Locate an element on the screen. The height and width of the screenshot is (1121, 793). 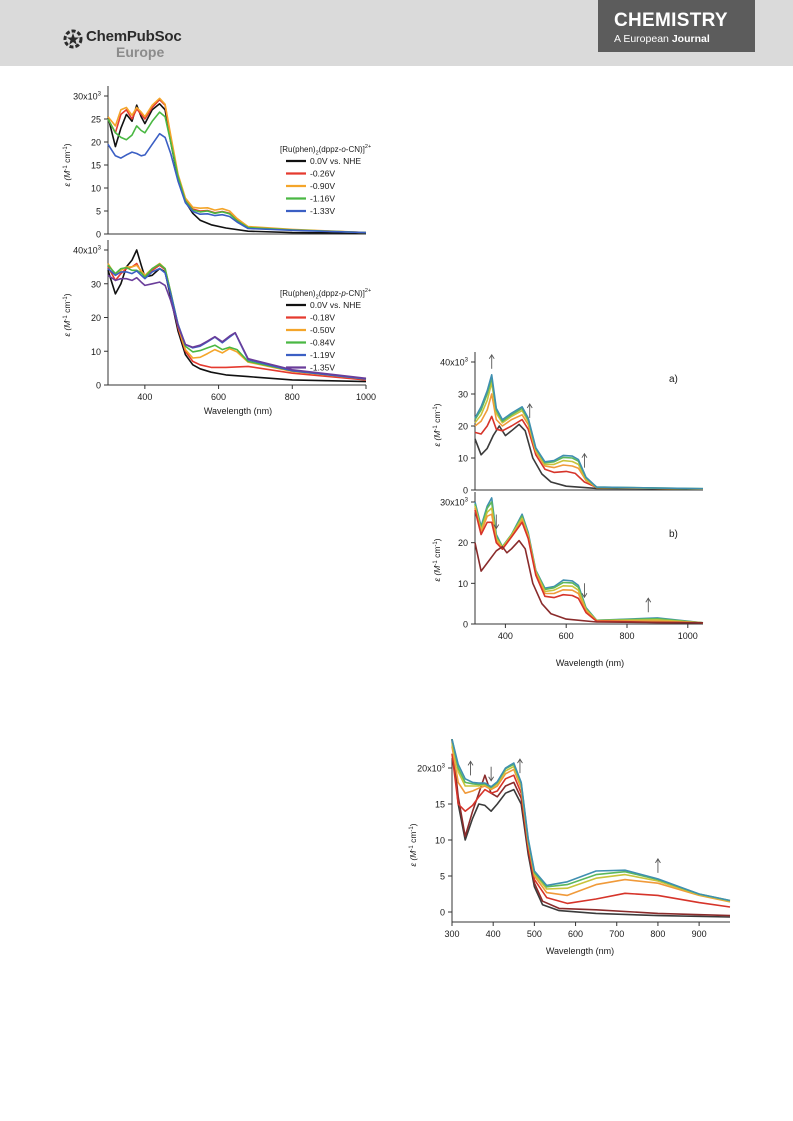
journal-title: CHEMISTRY is located at coordinates (671, 20).